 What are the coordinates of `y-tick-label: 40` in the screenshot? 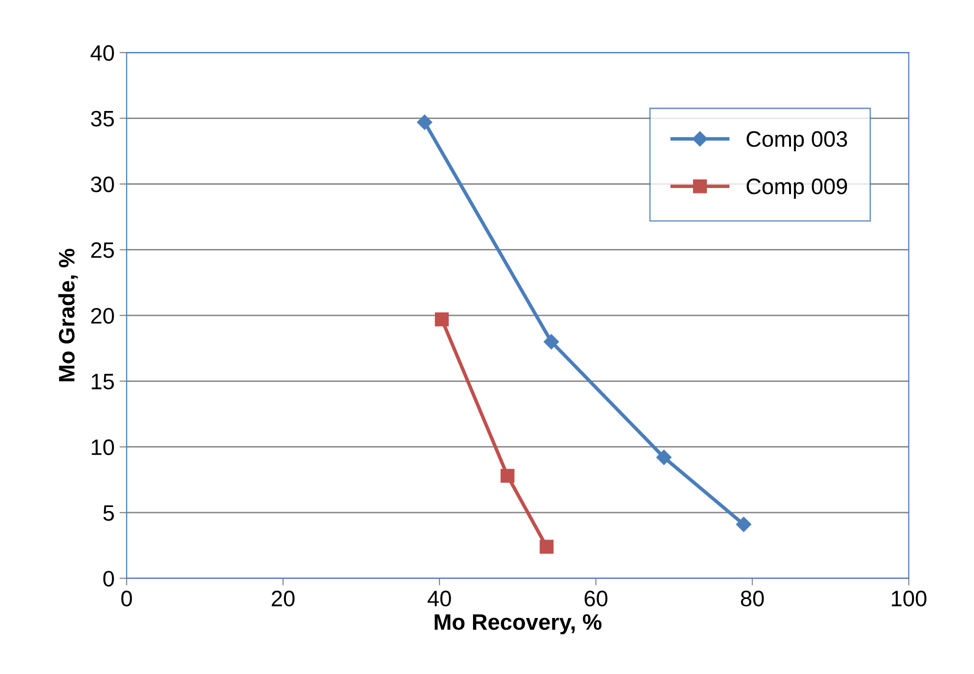 It's located at (102, 53).